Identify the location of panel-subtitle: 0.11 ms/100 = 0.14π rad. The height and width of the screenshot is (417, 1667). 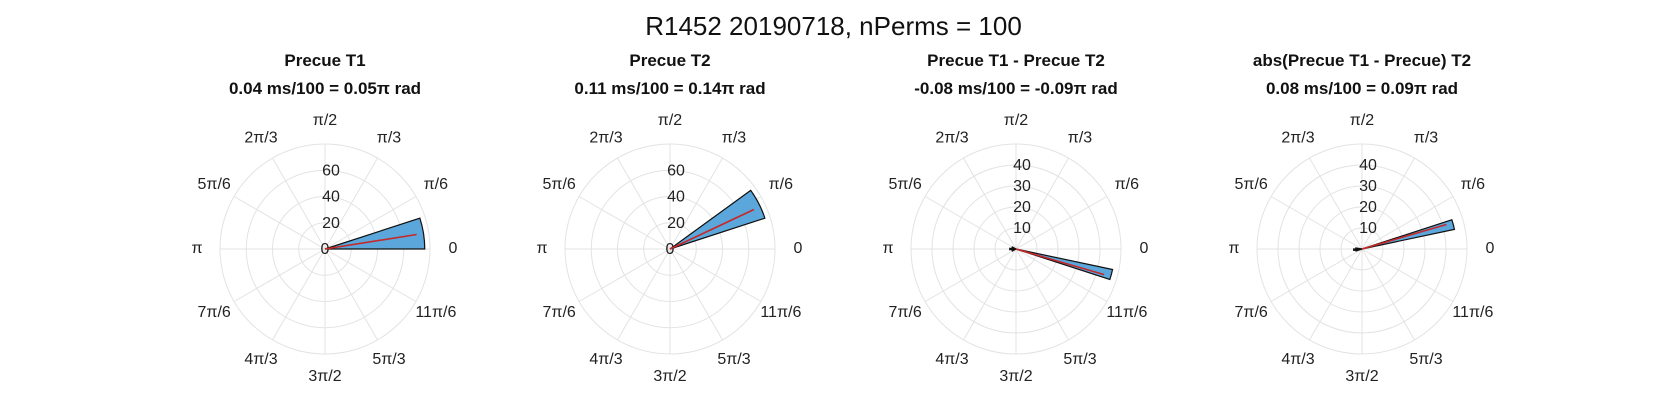
(669, 88).